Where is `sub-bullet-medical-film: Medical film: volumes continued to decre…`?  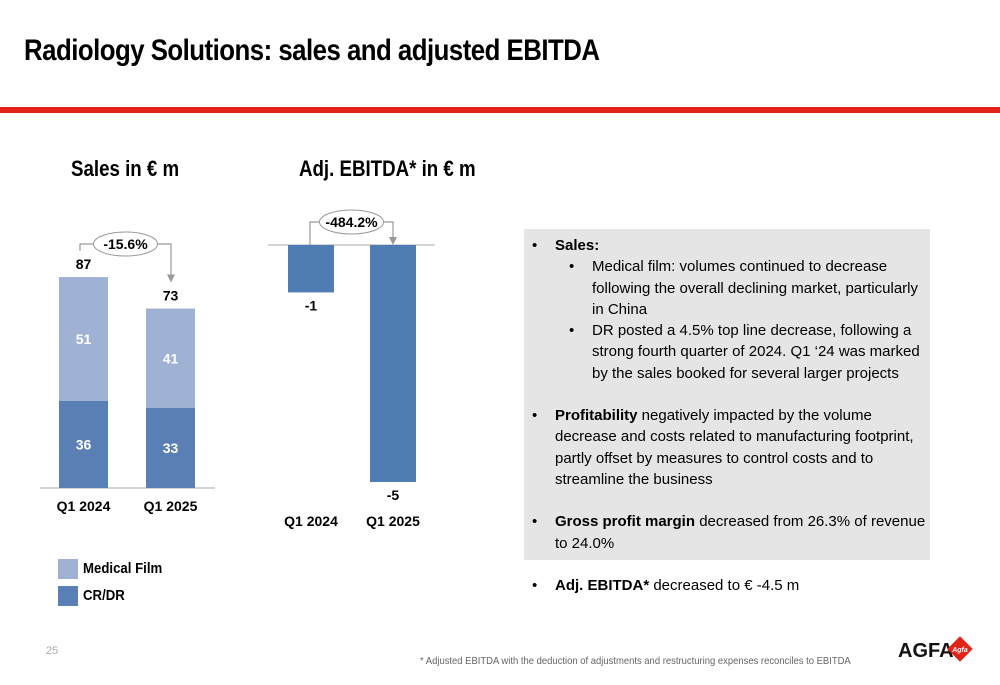 sub-bullet-medical-film: Medical film: volumes continued to decre… is located at coordinates (730, 288).